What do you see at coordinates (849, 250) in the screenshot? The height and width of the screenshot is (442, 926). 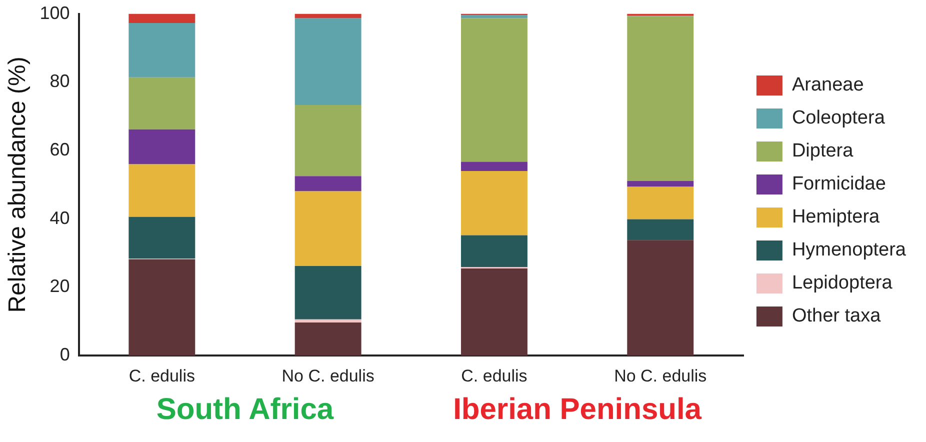 I see `legend-label: Hymenoptera` at bounding box center [849, 250].